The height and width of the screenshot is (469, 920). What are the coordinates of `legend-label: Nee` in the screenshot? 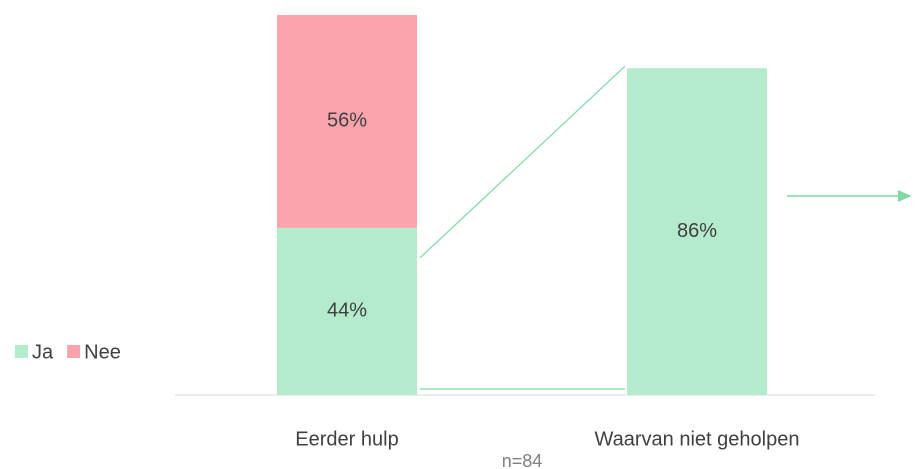 It's located at (102, 352).